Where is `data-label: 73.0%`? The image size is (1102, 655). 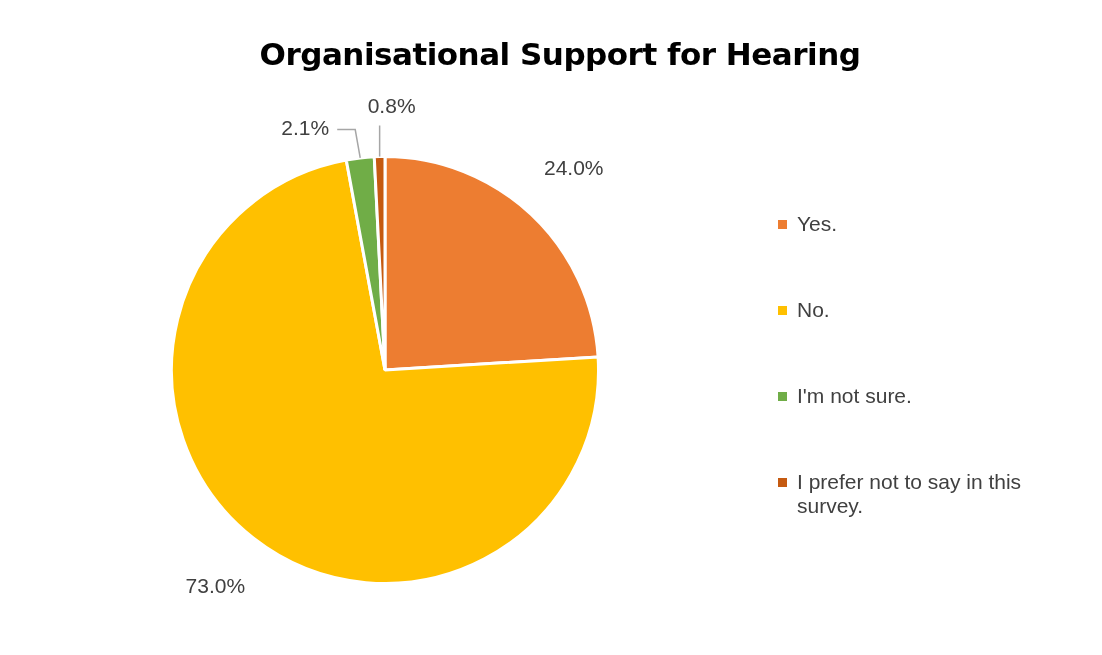 data-label: 73.0% is located at coordinates (215, 585).